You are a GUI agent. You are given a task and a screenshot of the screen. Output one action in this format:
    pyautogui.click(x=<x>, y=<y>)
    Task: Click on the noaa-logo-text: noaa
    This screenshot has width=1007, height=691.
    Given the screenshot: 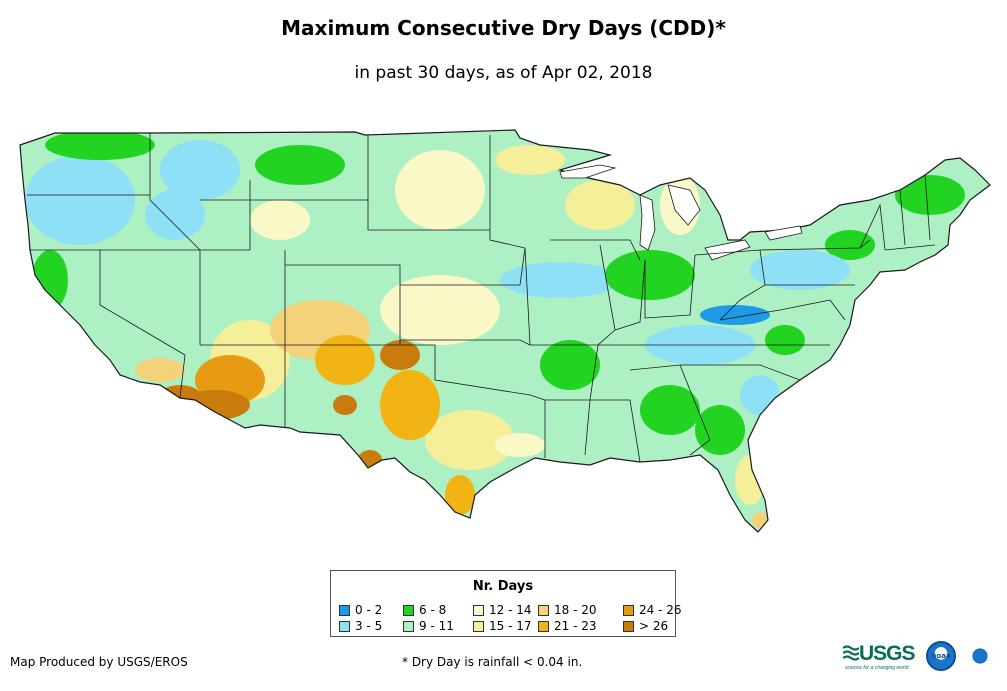 What is the action you would take?
    pyautogui.click(x=941, y=656)
    